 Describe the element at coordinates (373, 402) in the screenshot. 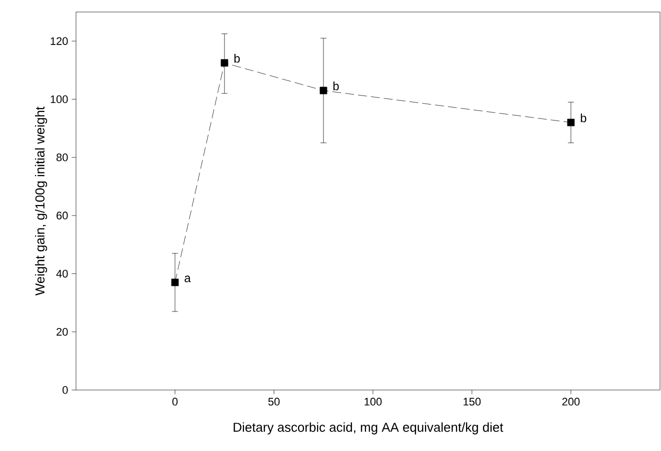

I see `x-tick-label: 100` at that location.